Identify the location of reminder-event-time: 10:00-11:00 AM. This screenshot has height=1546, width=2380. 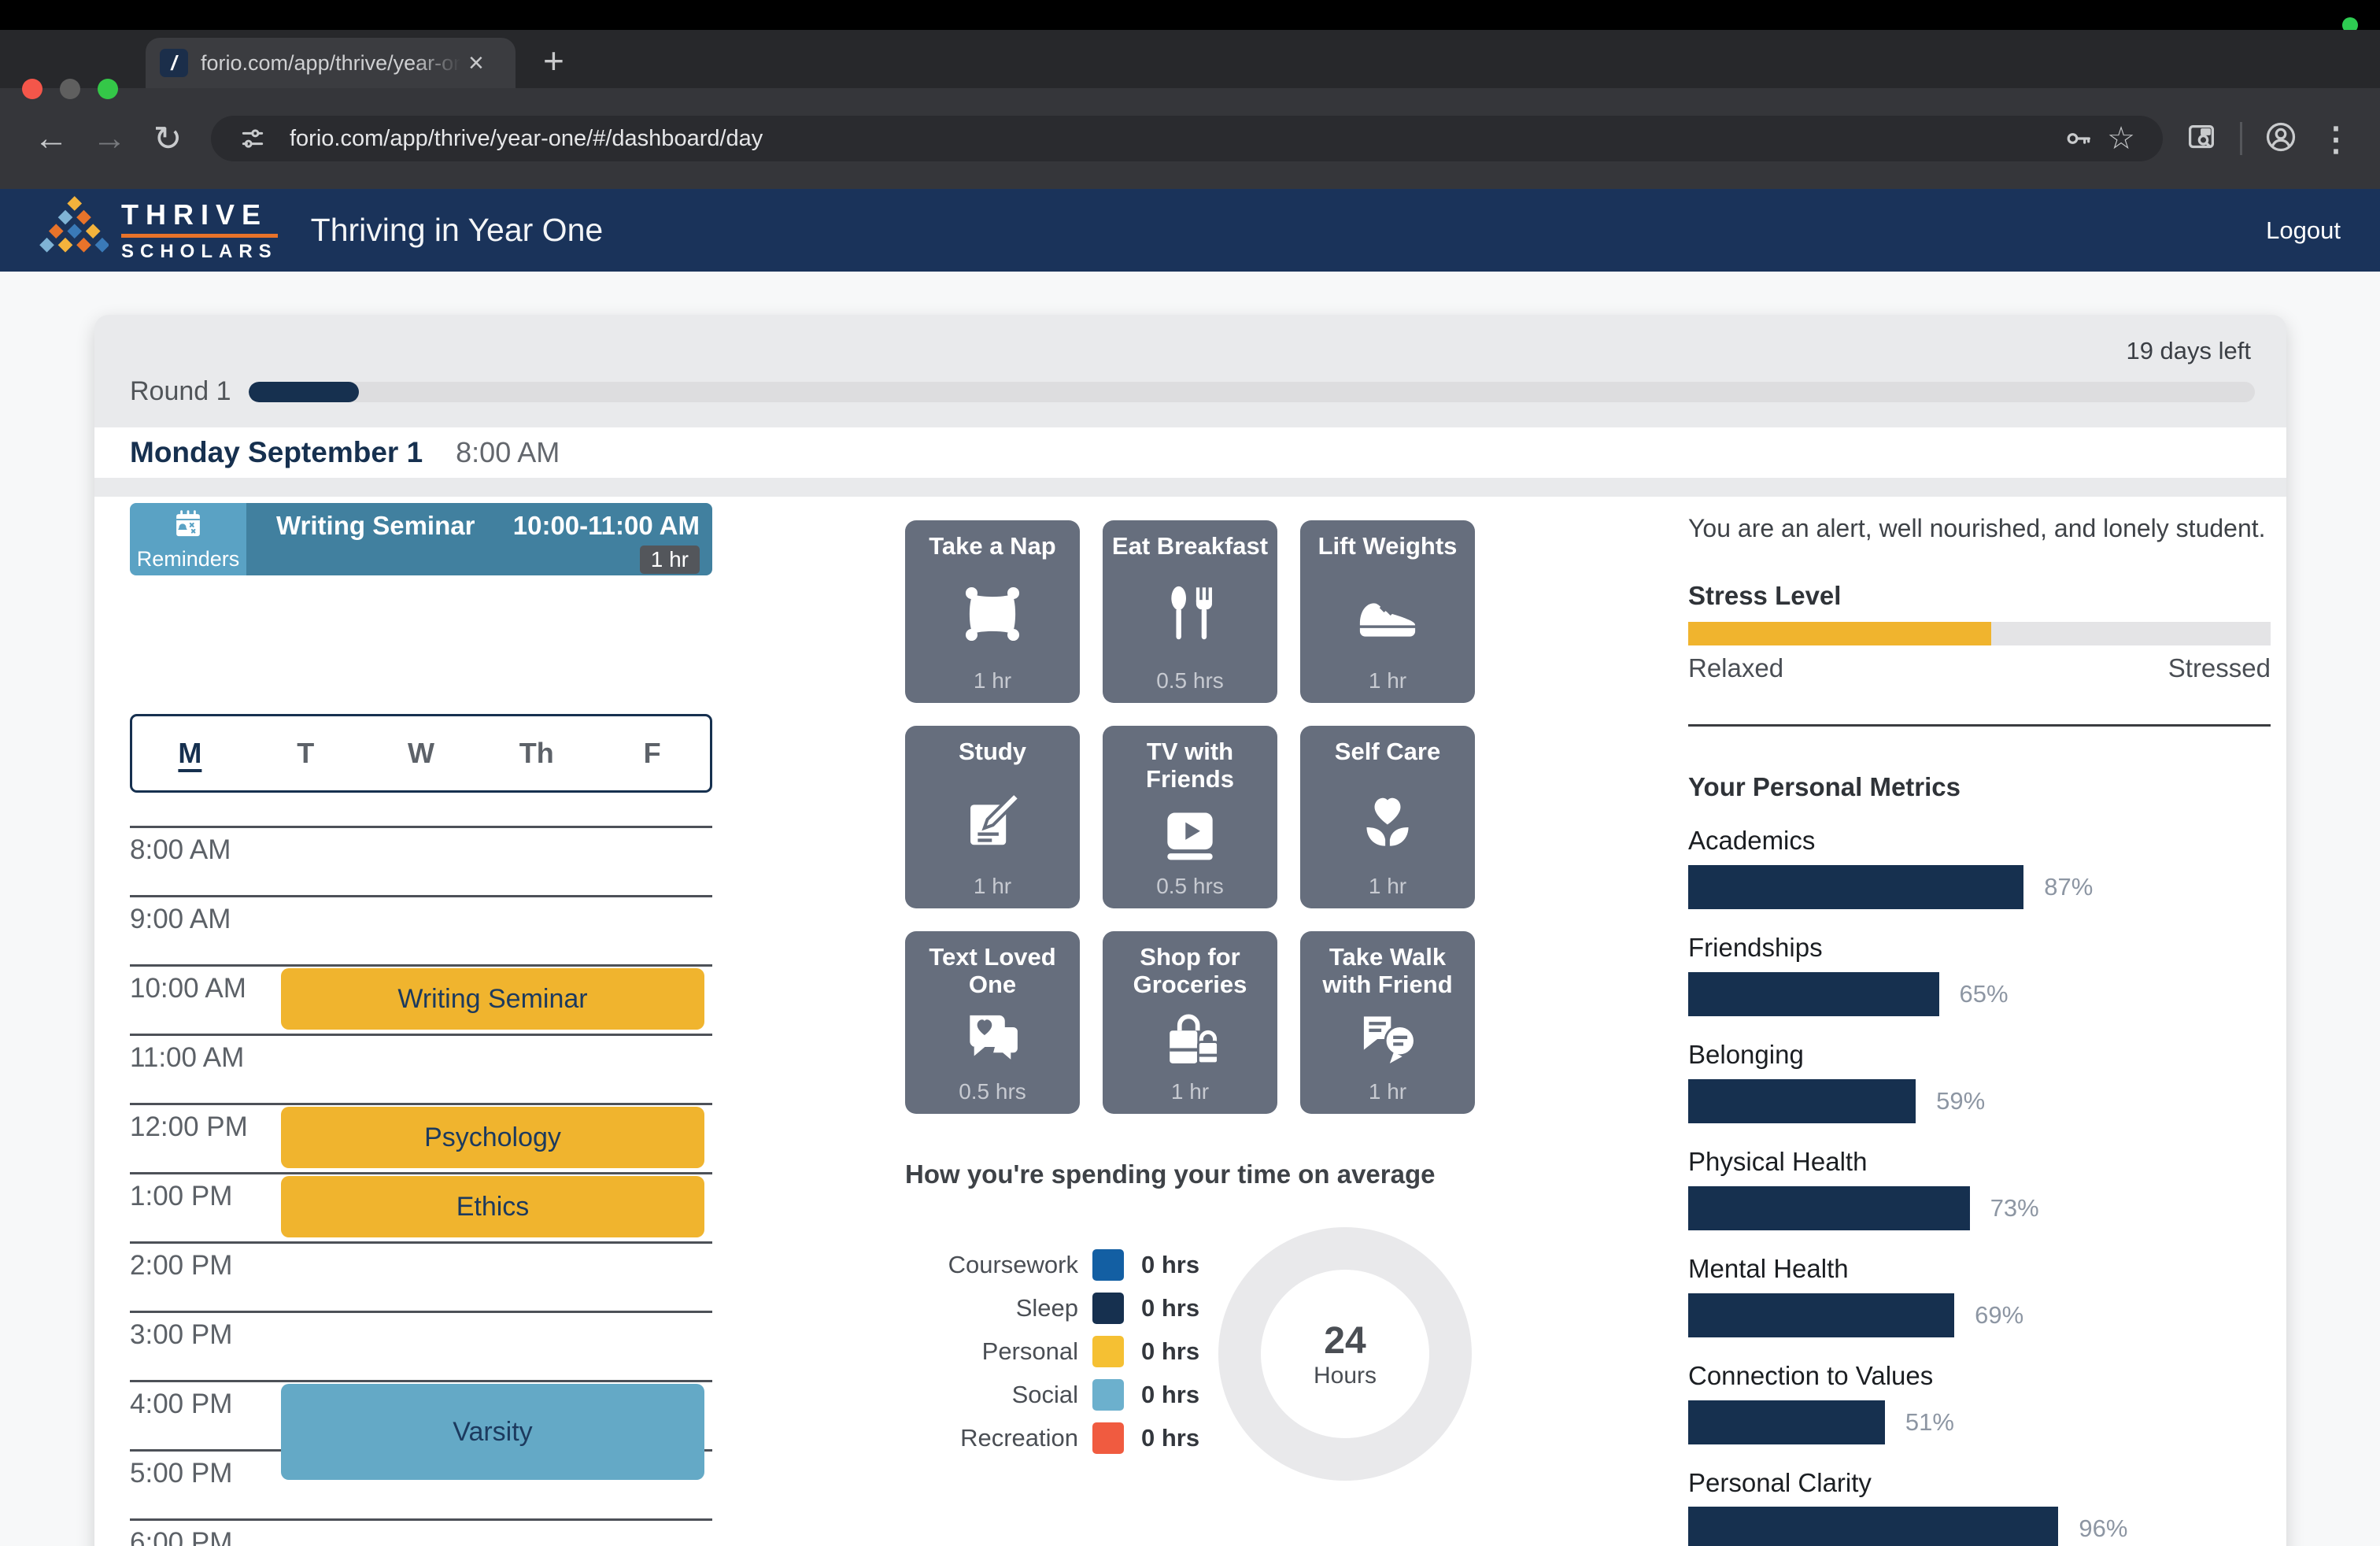
(606, 525).